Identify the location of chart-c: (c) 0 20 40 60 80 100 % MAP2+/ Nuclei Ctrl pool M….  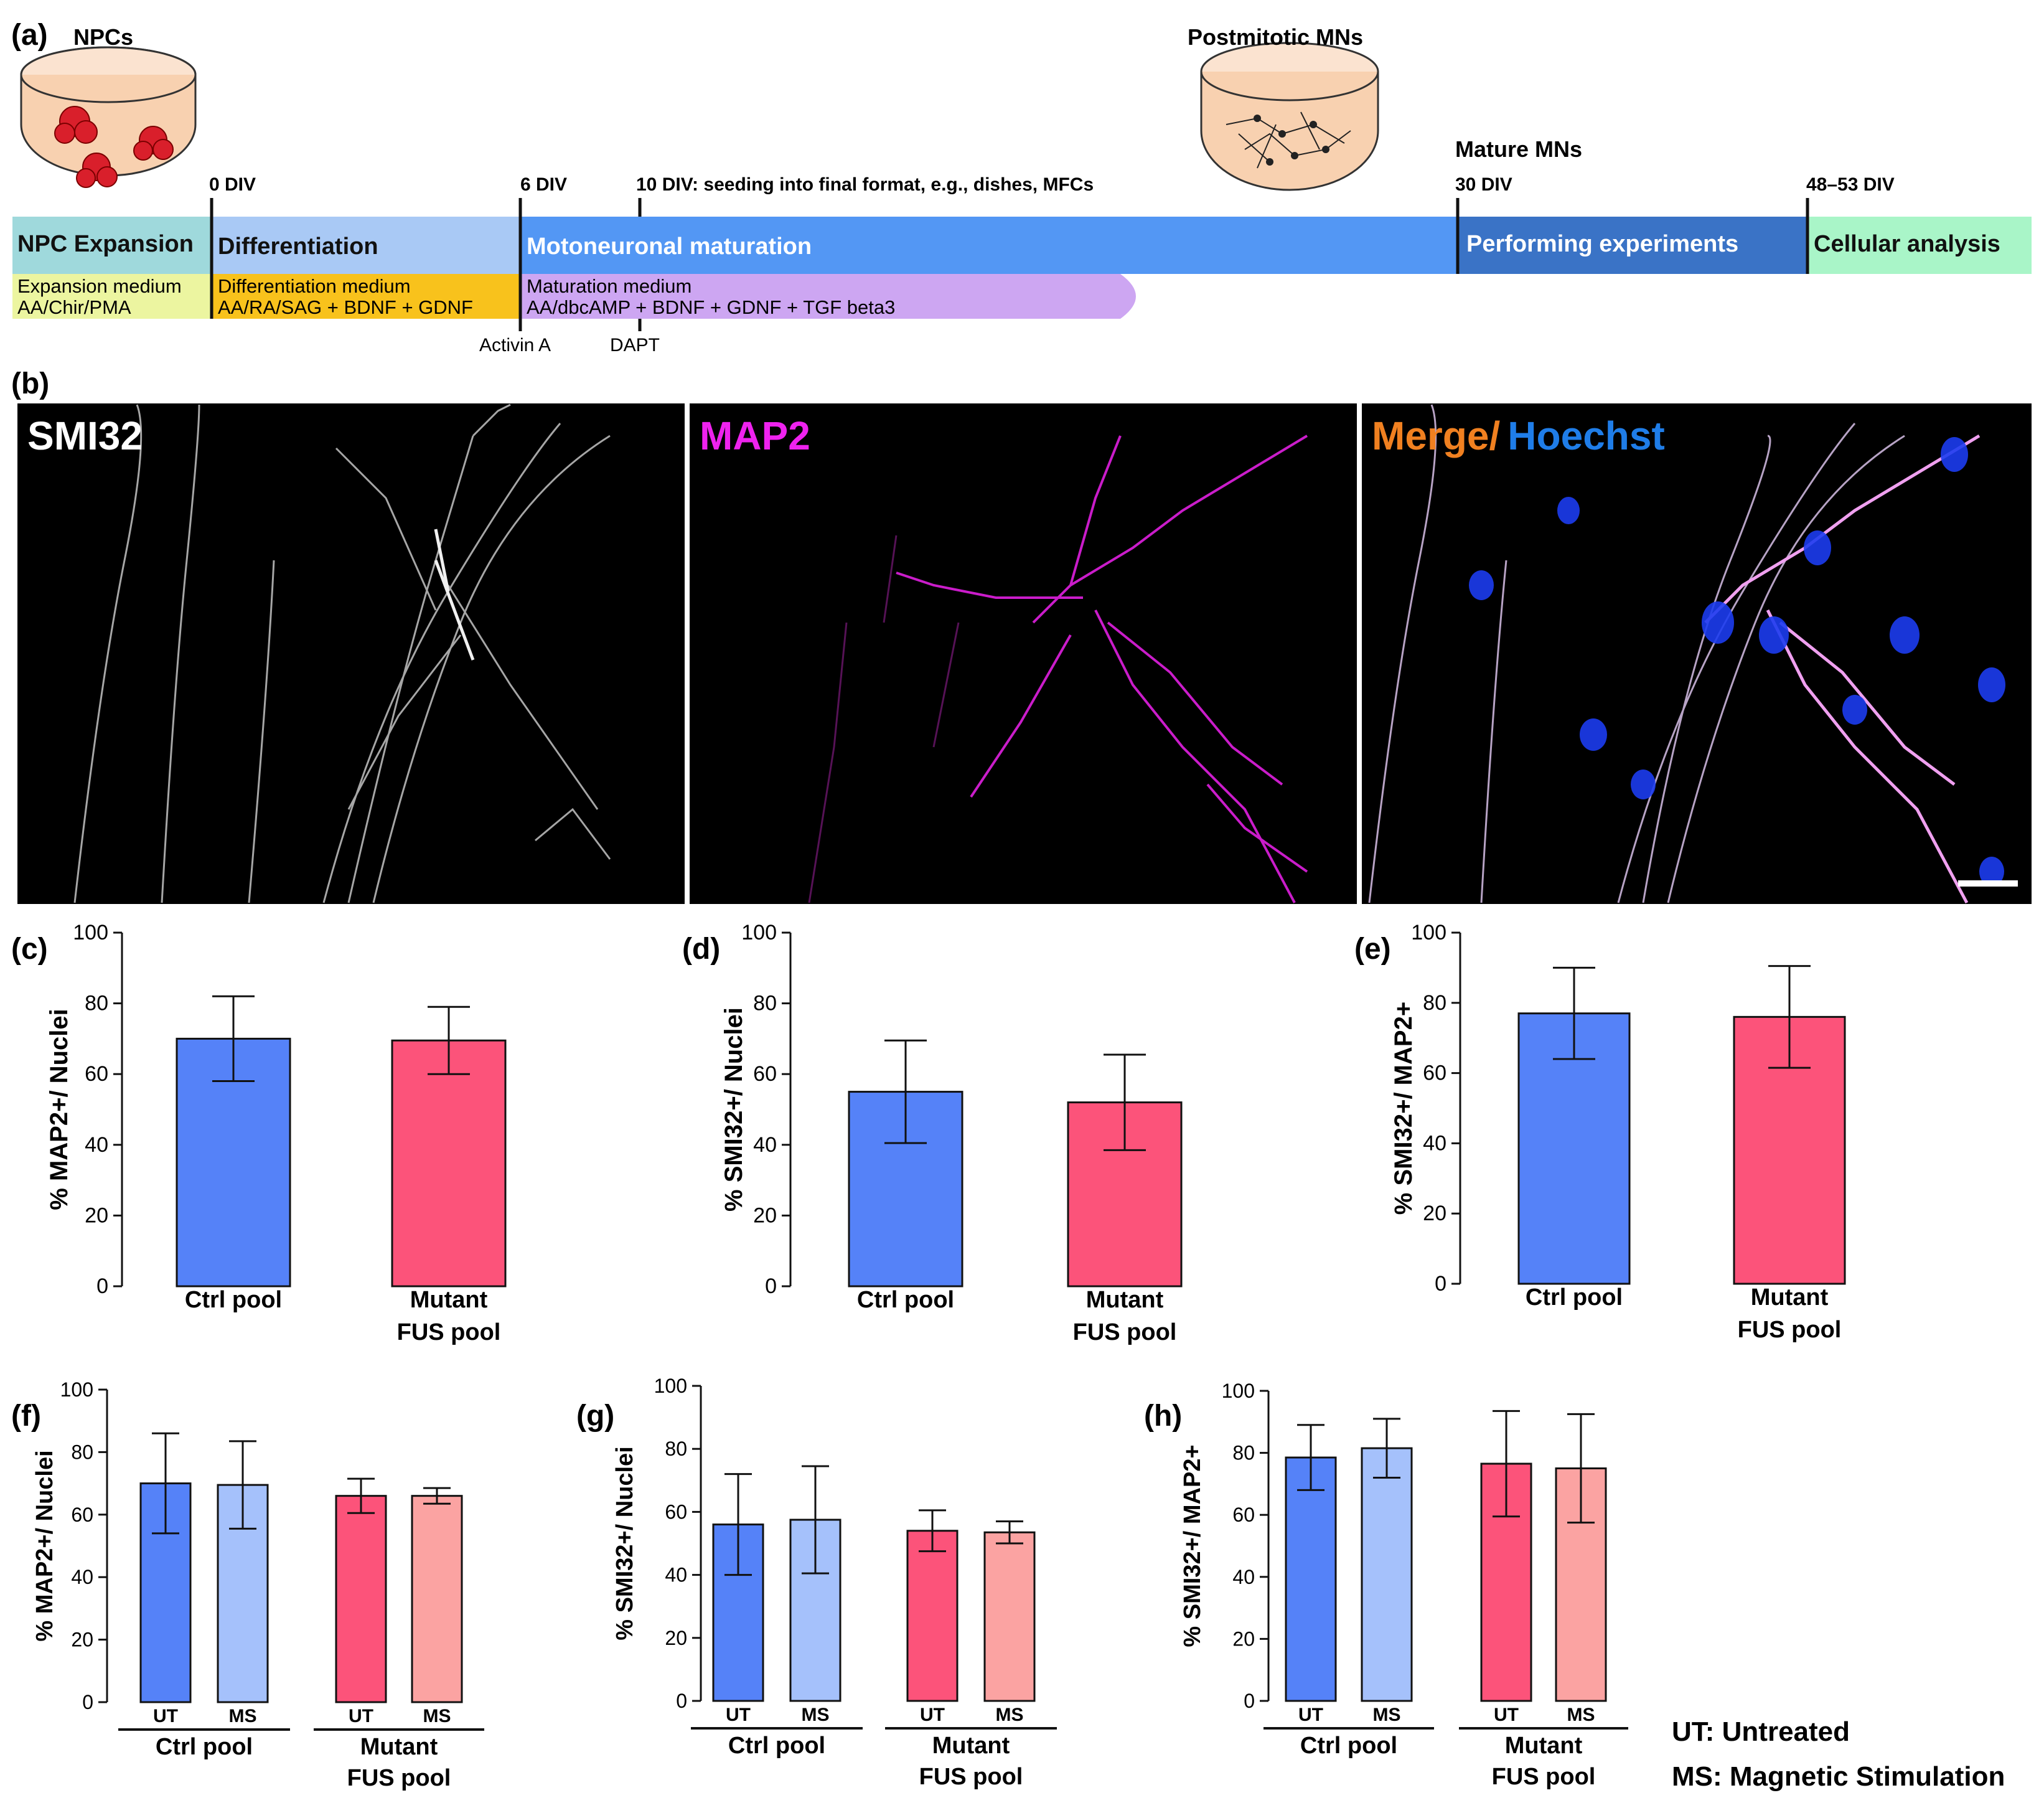
(259, 1133).